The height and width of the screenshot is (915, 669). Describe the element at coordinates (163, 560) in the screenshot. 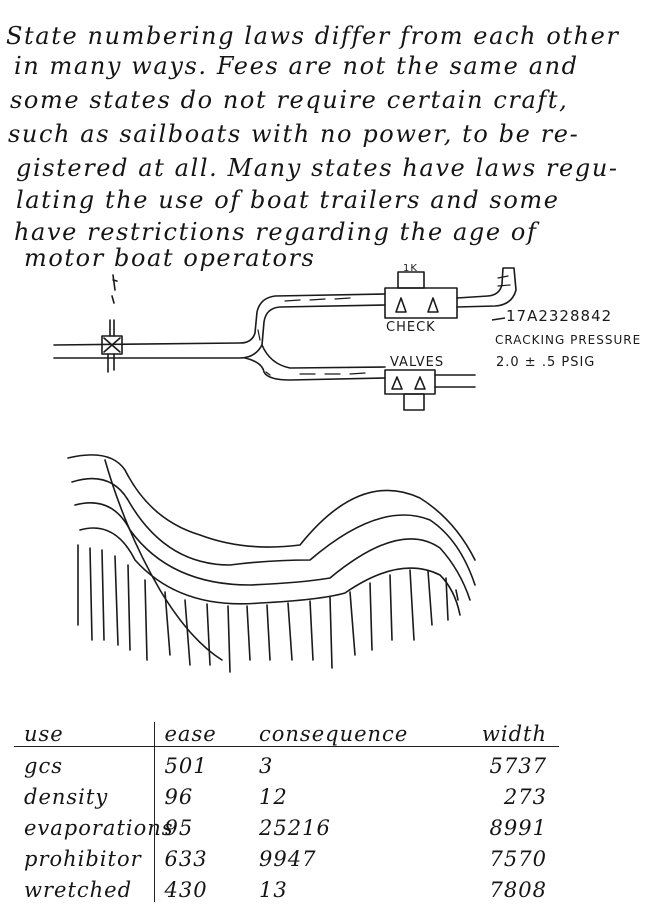

I see `slope-line` at that location.